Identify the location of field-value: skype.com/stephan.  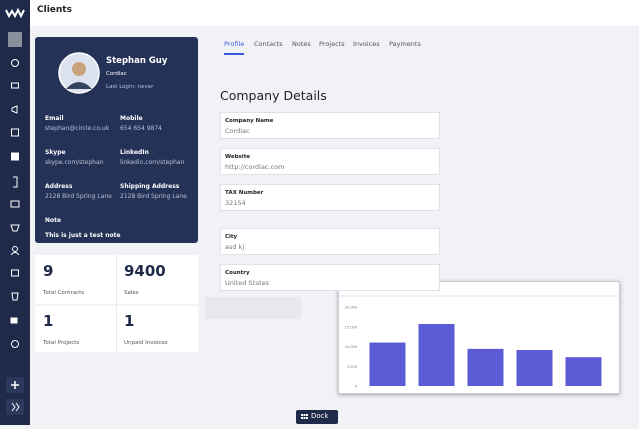
(74, 162).